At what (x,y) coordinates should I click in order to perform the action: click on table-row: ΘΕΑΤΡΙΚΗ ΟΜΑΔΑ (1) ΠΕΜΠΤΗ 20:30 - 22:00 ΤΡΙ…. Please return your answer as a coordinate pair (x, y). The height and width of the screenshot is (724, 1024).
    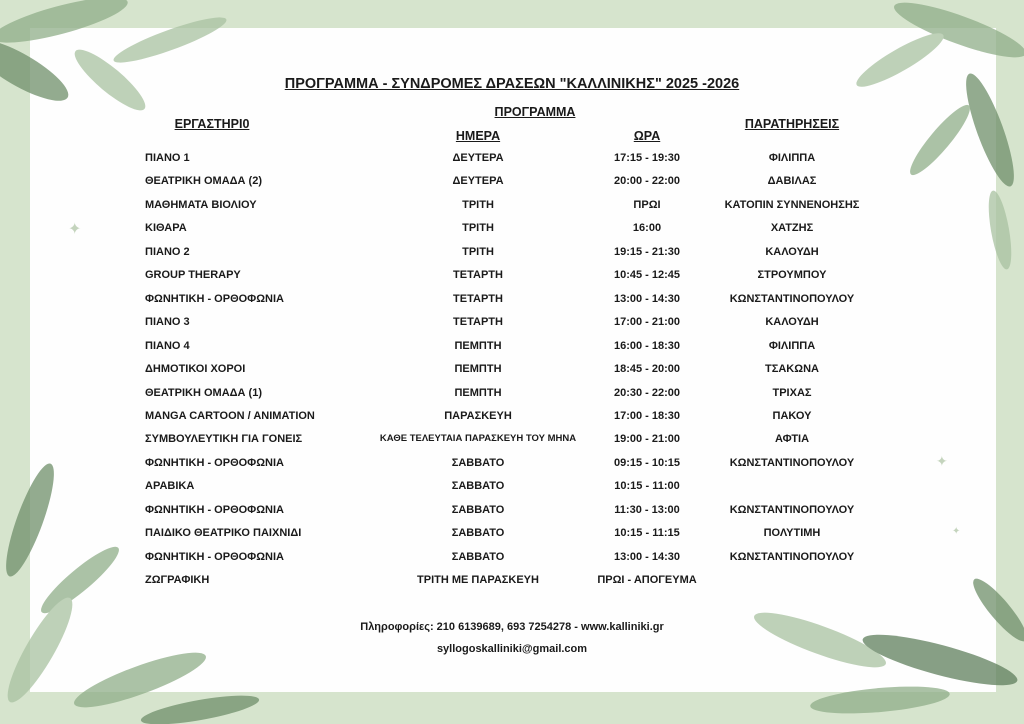
    Looking at the image, I should click on (512, 397).